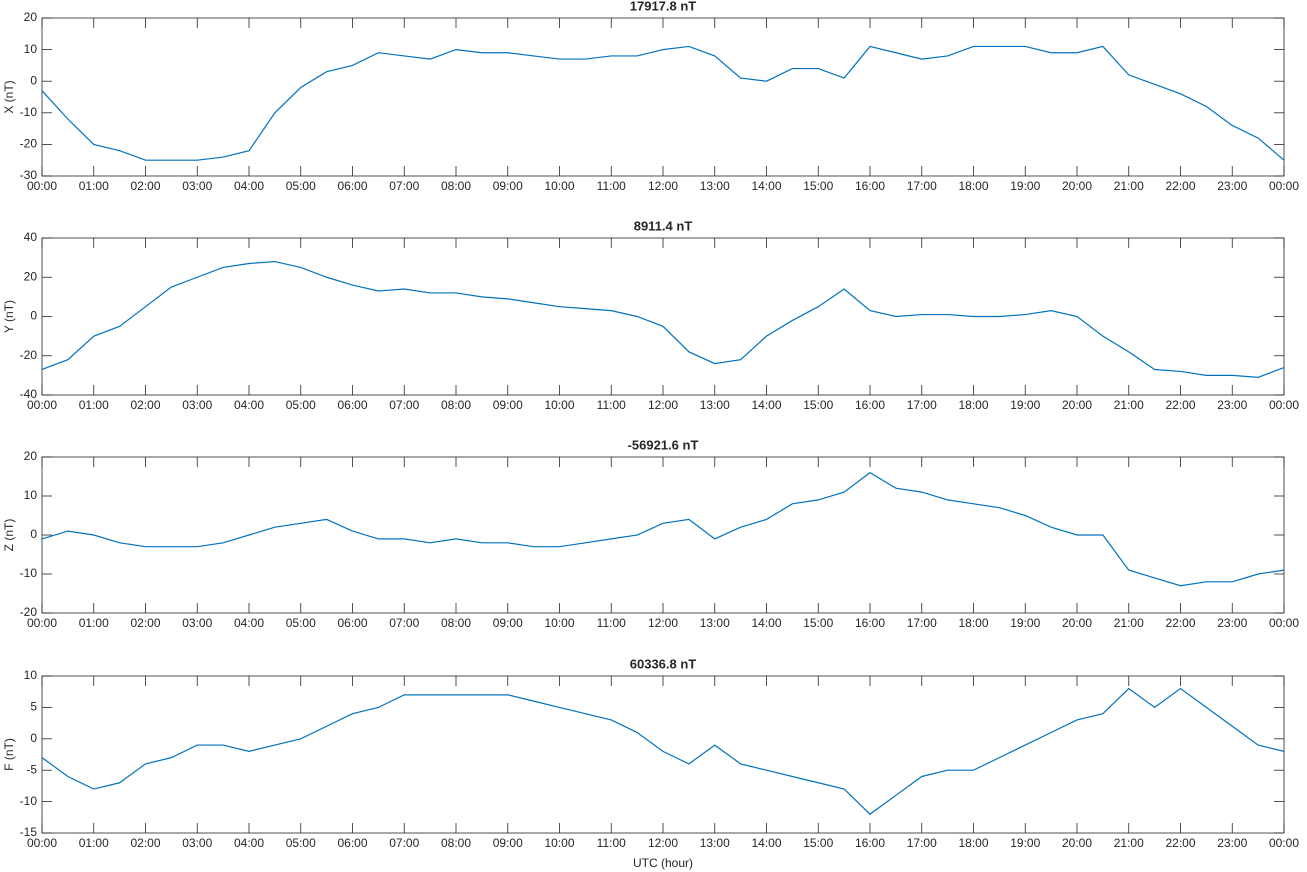 This screenshot has width=1307, height=872. I want to click on y-axis-label: X (nT), so click(9, 96).